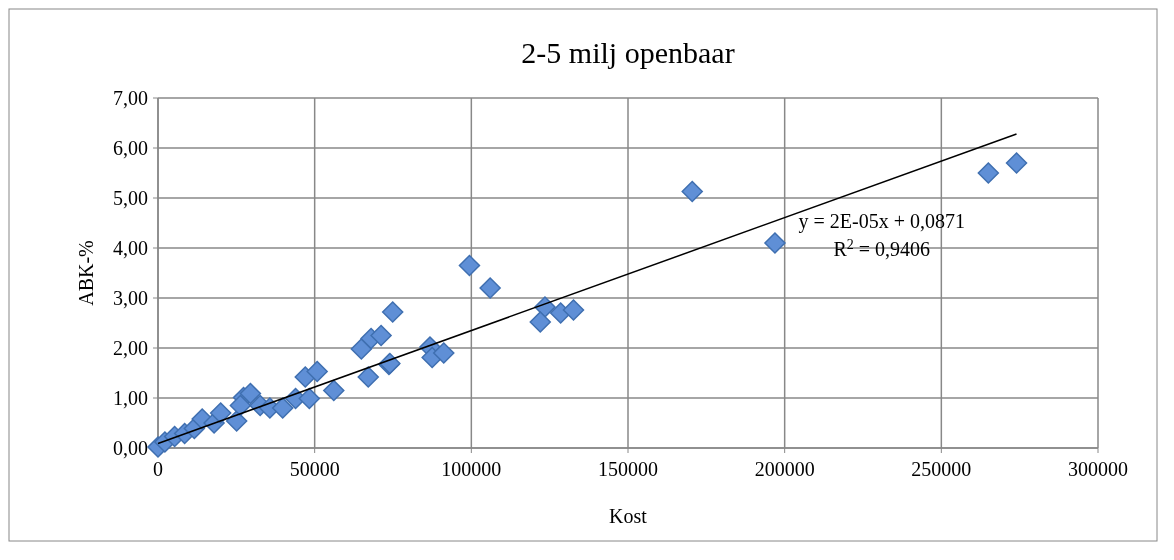  What do you see at coordinates (130, 398) in the screenshot?
I see `y-tick-label: 1,00` at bounding box center [130, 398].